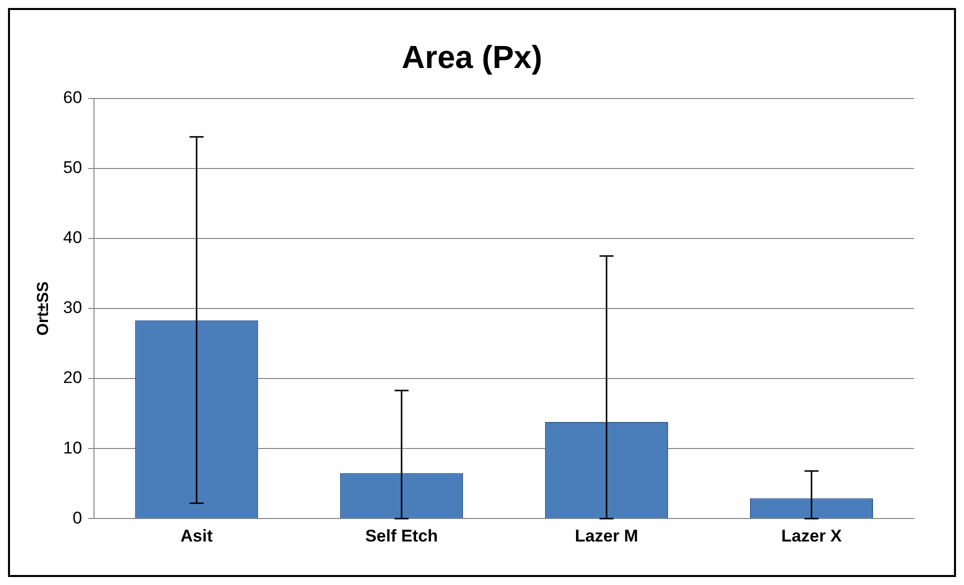 This screenshot has width=964, height=585. What do you see at coordinates (401, 536) in the screenshot?
I see `x-tick-label: Self Etch` at bounding box center [401, 536].